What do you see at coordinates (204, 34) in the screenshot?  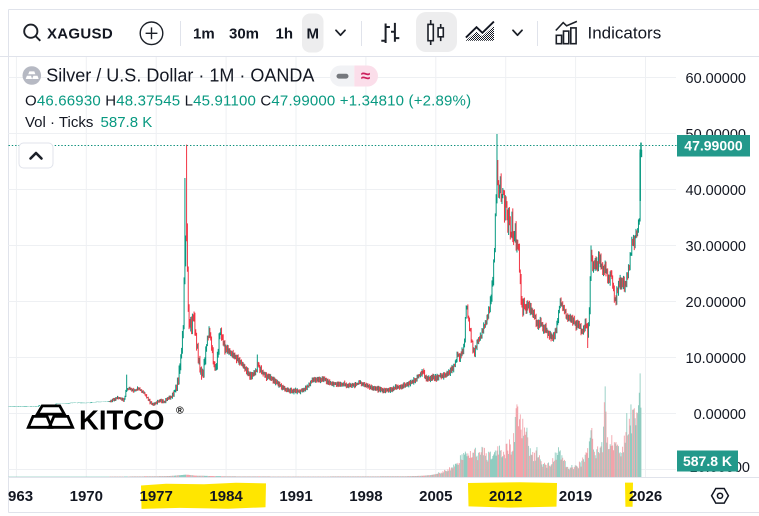 I see `svg-text: 1m` at bounding box center [204, 34].